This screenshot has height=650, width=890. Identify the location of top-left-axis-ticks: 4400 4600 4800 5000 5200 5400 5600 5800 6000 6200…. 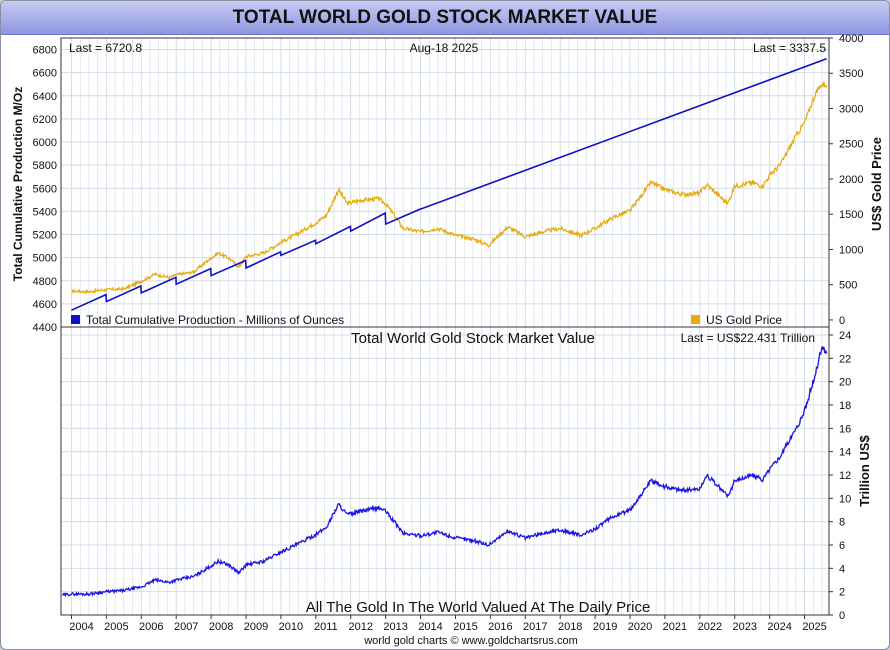
(45, 189).